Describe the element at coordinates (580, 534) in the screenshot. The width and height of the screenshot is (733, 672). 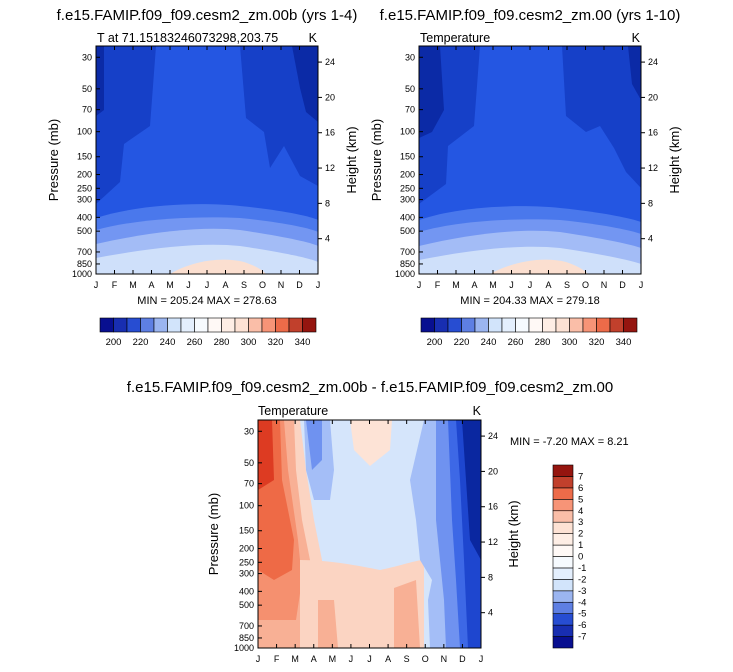
I see `colorbar-label: 2` at that location.